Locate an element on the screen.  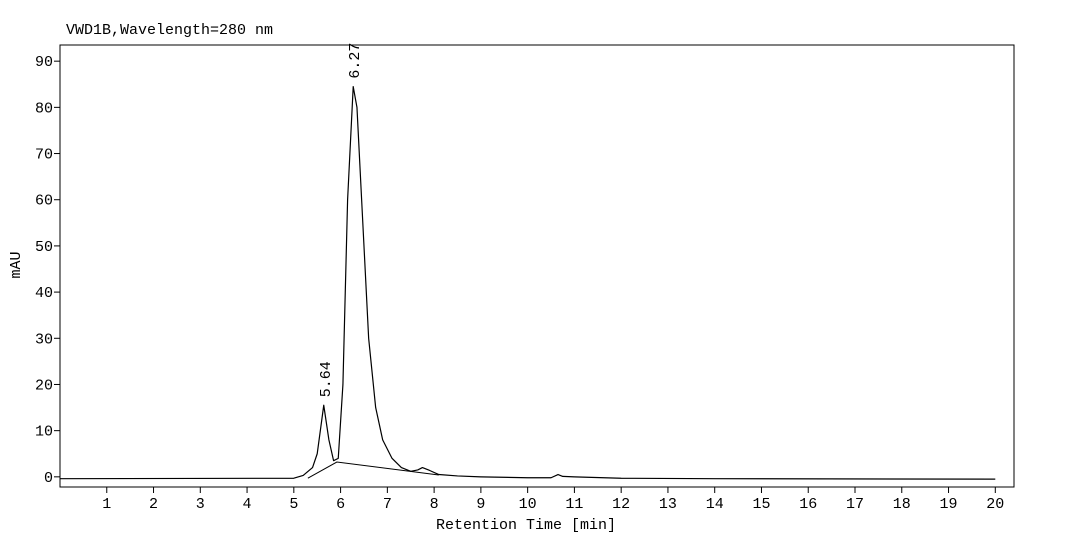
x-tick-label: 14 is located at coordinates (715, 504).